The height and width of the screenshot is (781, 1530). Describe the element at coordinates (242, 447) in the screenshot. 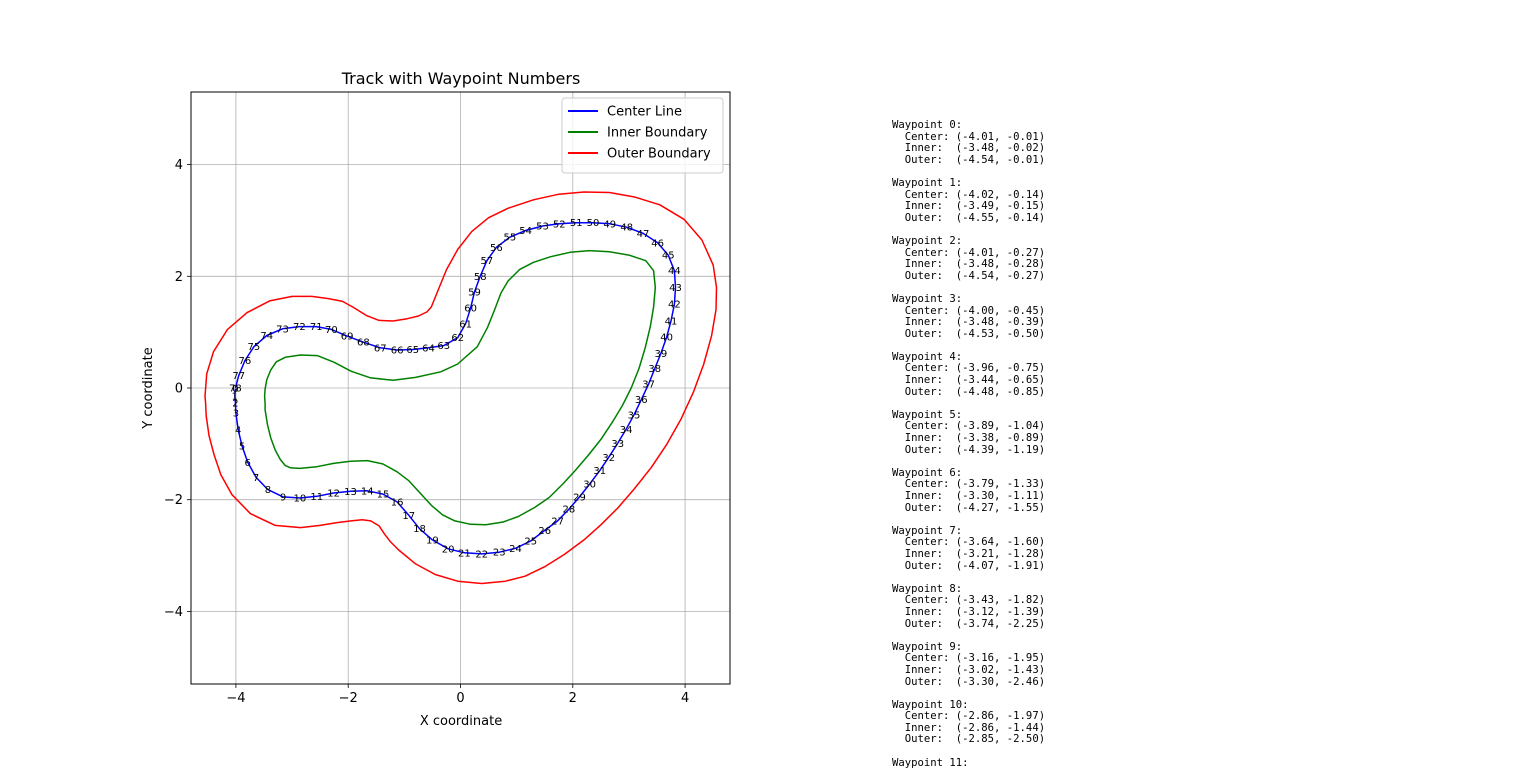

I see `waypoint-number-label: 5` at that location.